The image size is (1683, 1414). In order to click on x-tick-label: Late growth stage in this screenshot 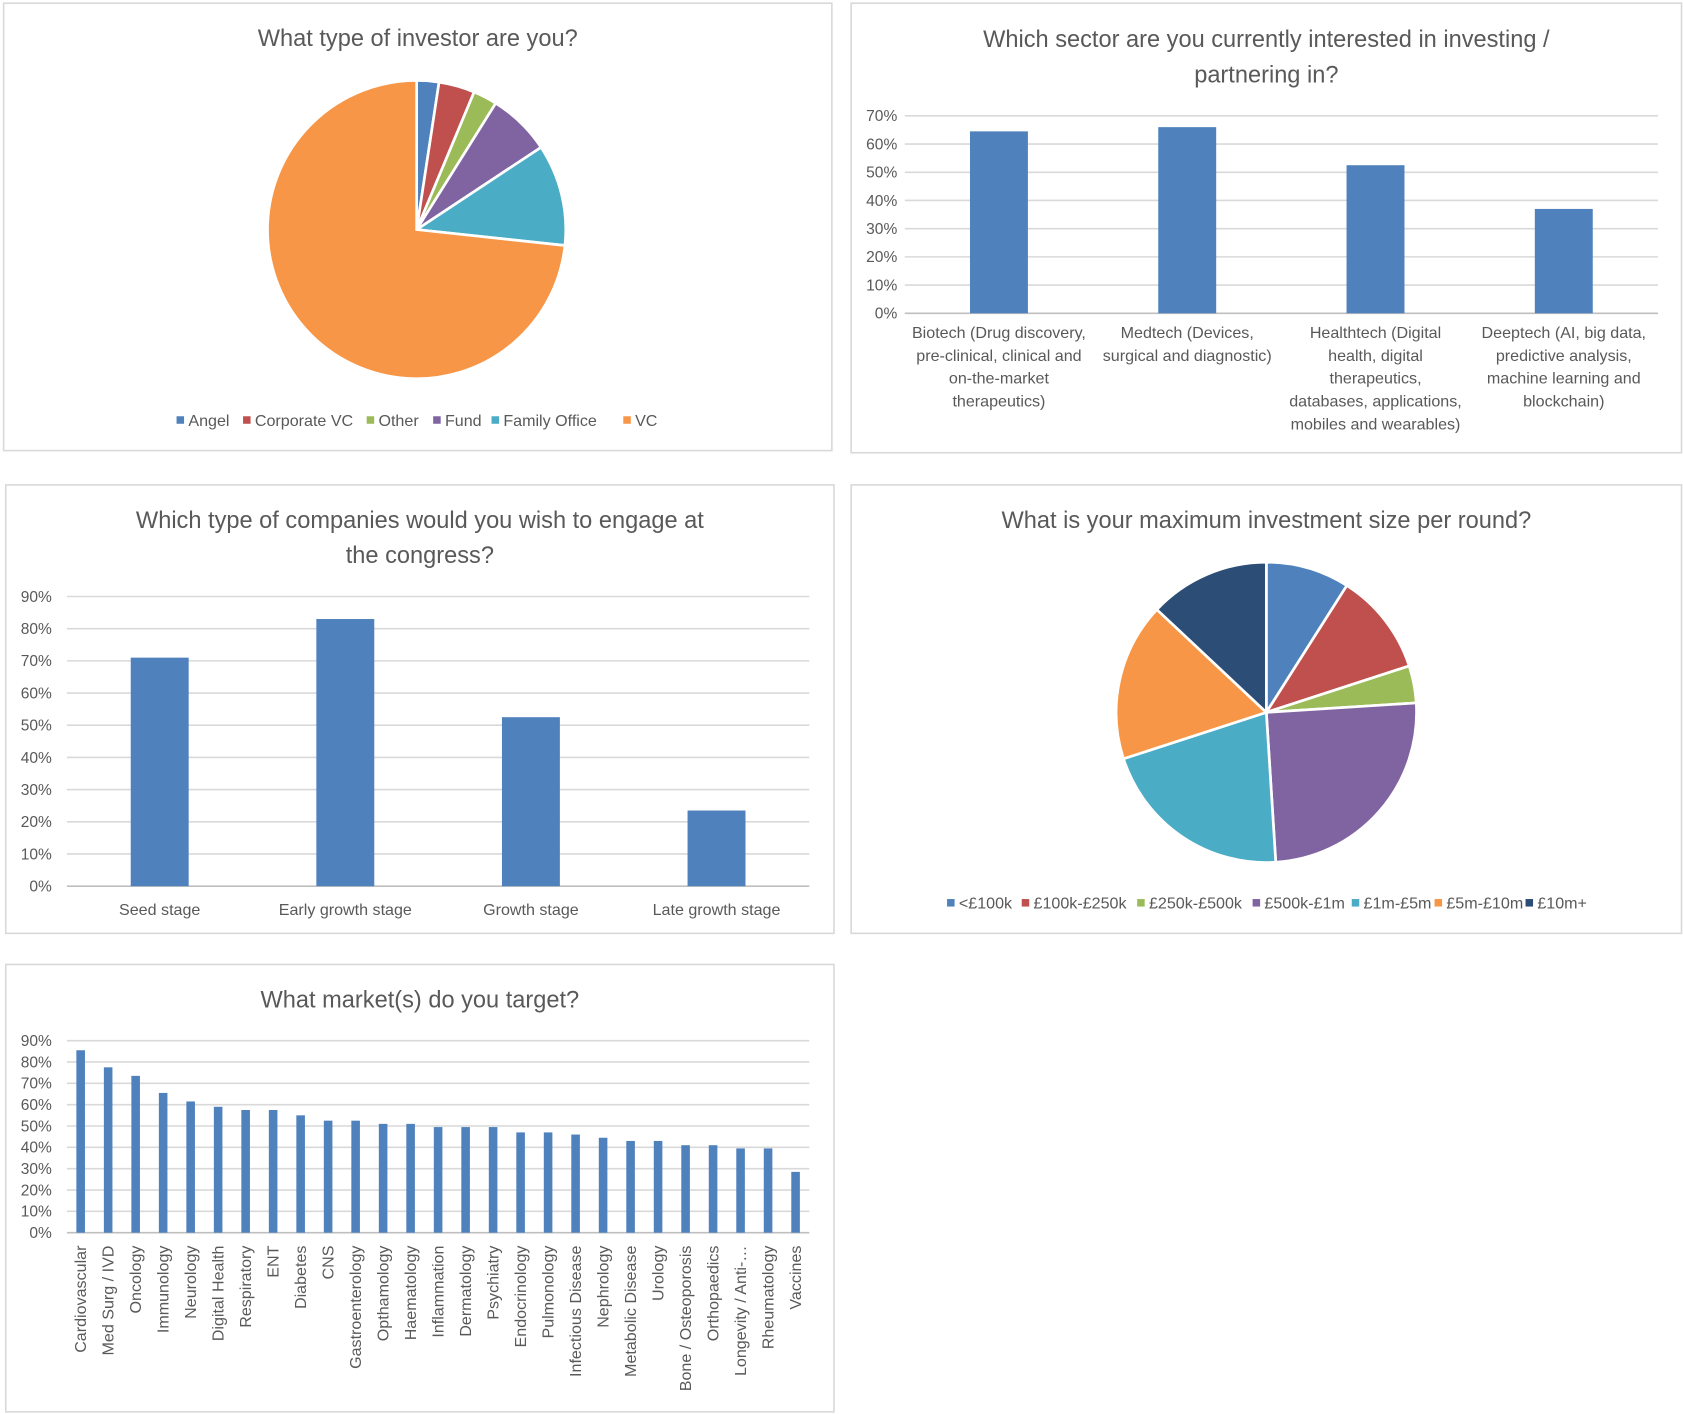, I will do `click(717, 910)`.